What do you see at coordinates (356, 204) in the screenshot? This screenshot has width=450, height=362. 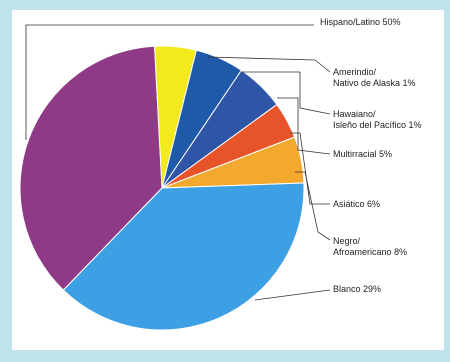 I see `slice-label-5: Asiático 6%` at bounding box center [356, 204].